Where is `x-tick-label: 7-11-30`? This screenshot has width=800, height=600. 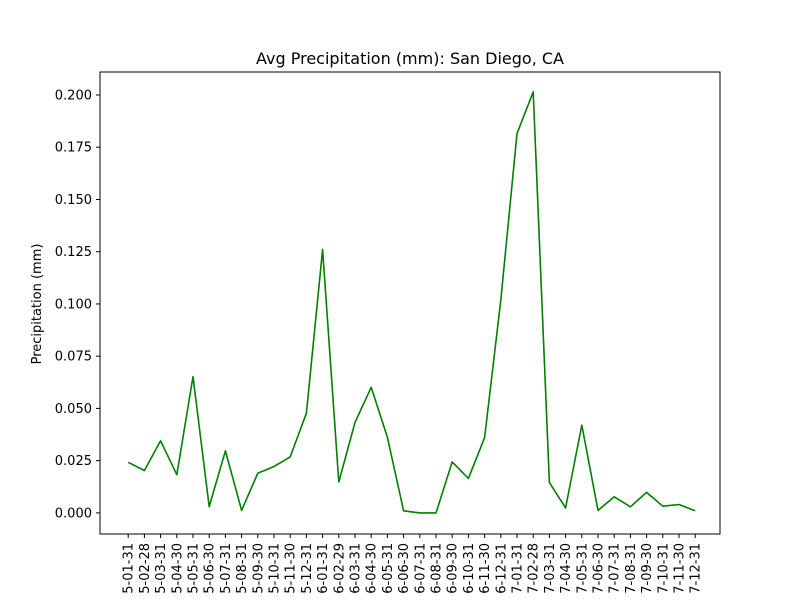
x-tick-label: 7-11-30 is located at coordinates (680, 568).